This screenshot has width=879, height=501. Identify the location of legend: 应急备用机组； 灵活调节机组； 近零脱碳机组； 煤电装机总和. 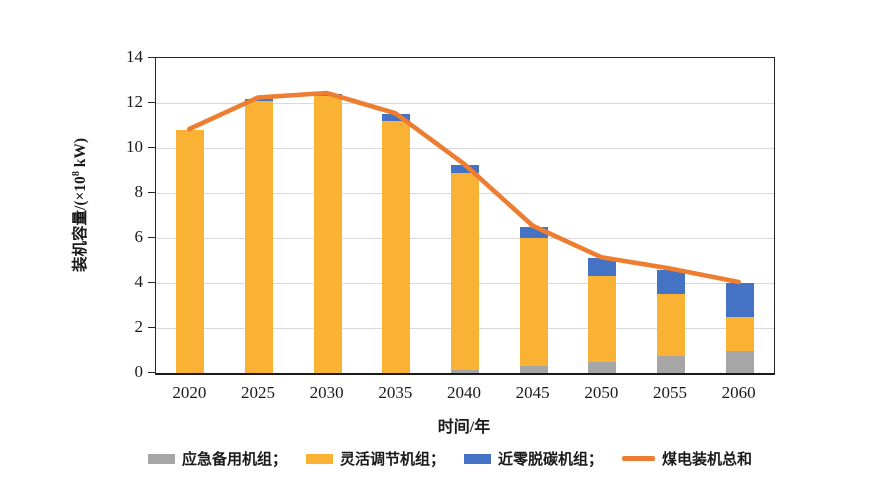
(450, 458).